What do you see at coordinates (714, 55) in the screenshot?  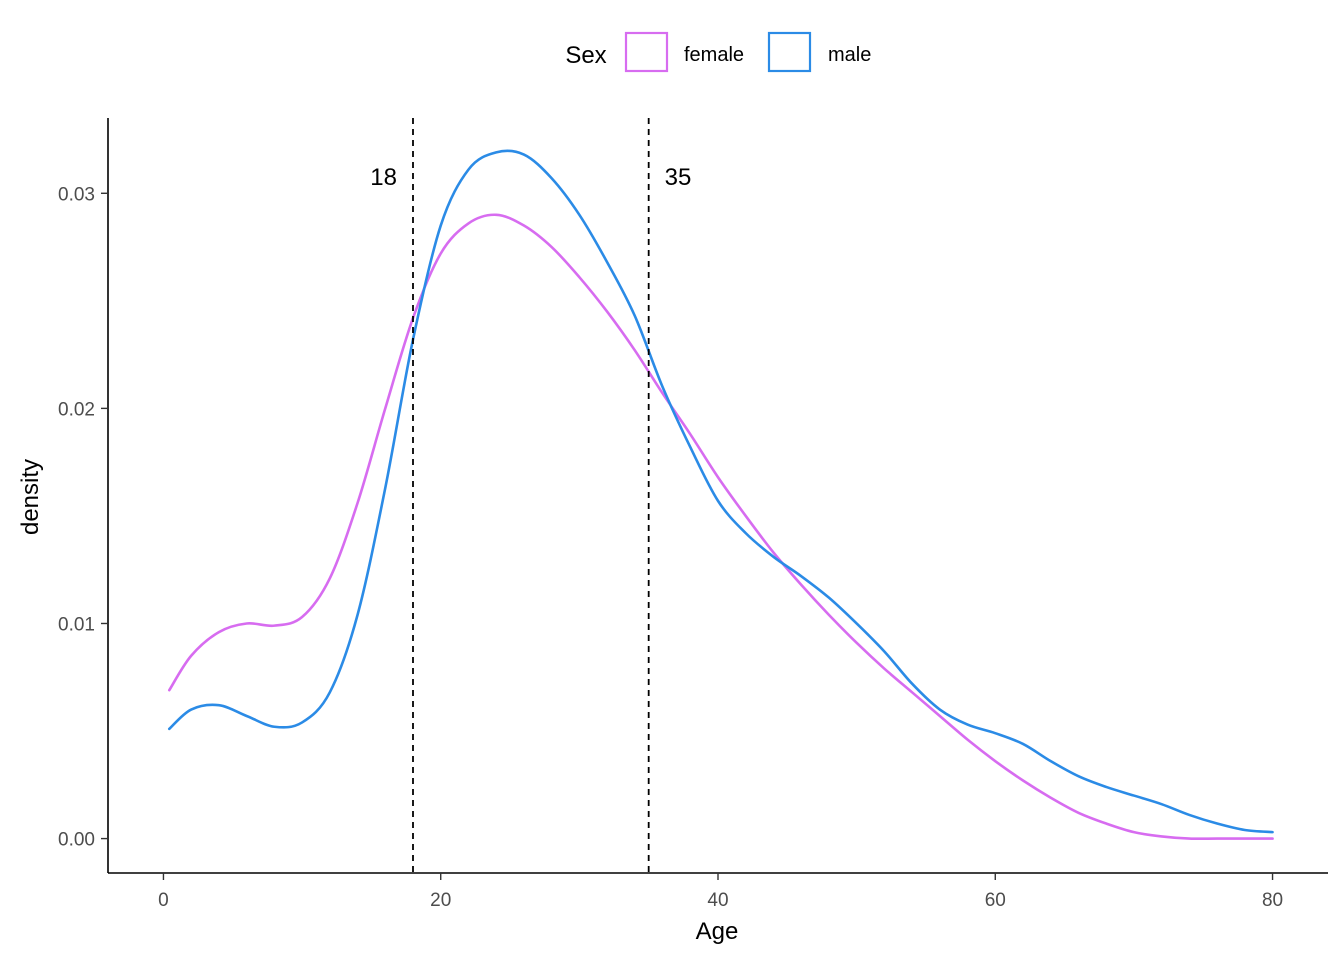 I see `legend-label-female: female` at bounding box center [714, 55].